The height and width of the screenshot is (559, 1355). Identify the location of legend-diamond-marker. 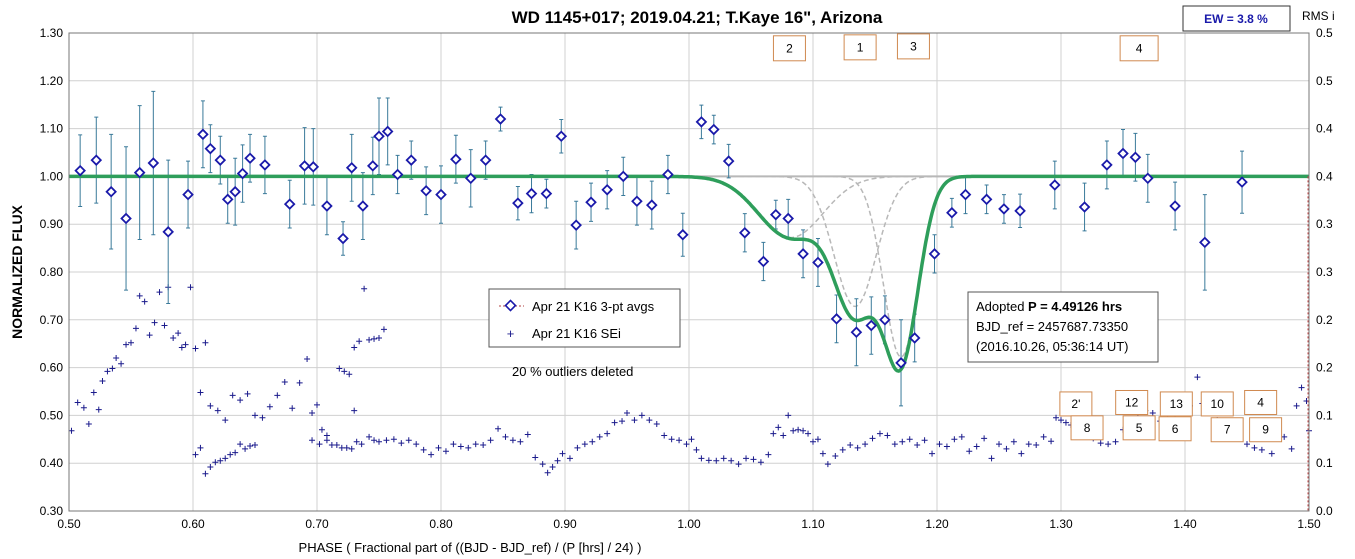
(510, 305).